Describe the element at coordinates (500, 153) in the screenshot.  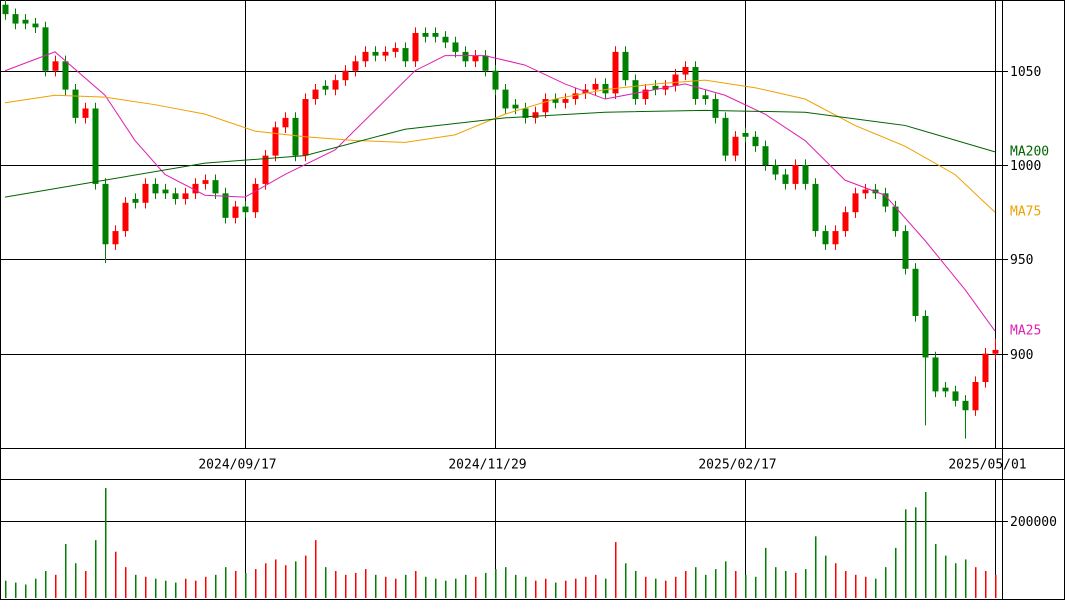
I see `moving-average-line` at that location.